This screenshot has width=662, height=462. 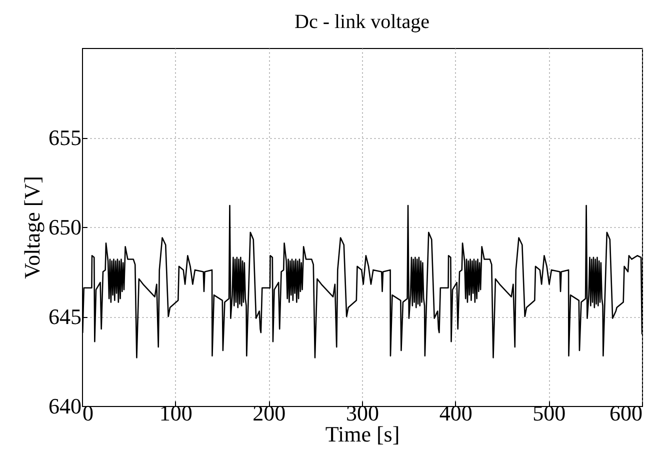 What do you see at coordinates (362, 22) in the screenshot?
I see `chart-title: Dc - link voltage` at bounding box center [362, 22].